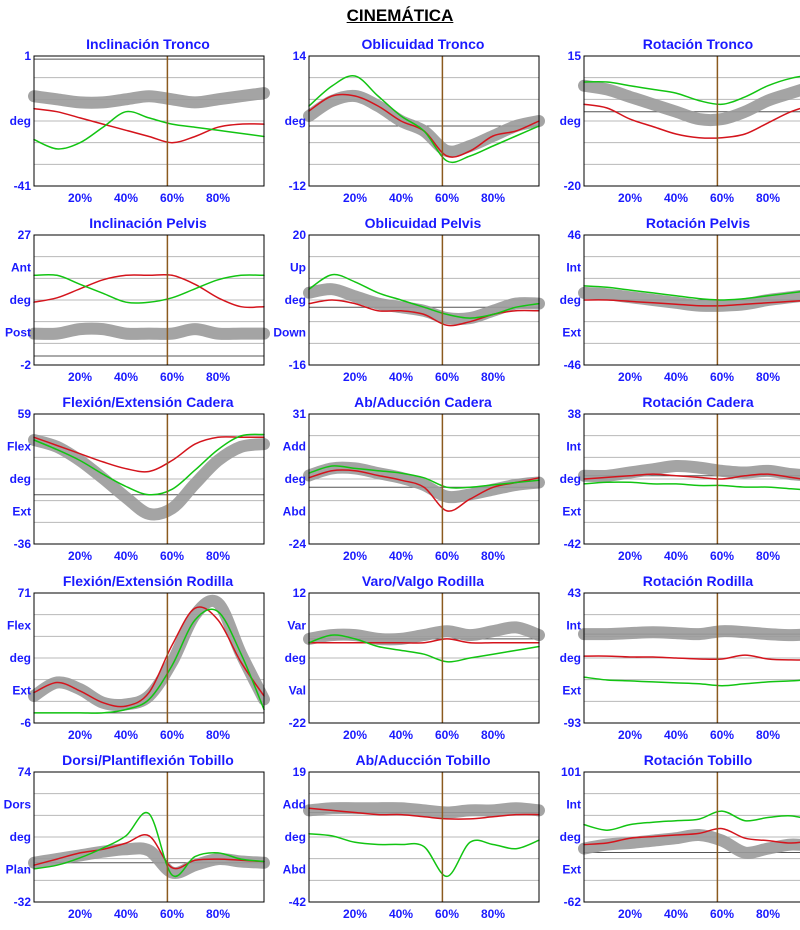  I want to click on chart-svg: 101 Int deg Ext -62 20% 40% 60% 80%, so click(680, 843).